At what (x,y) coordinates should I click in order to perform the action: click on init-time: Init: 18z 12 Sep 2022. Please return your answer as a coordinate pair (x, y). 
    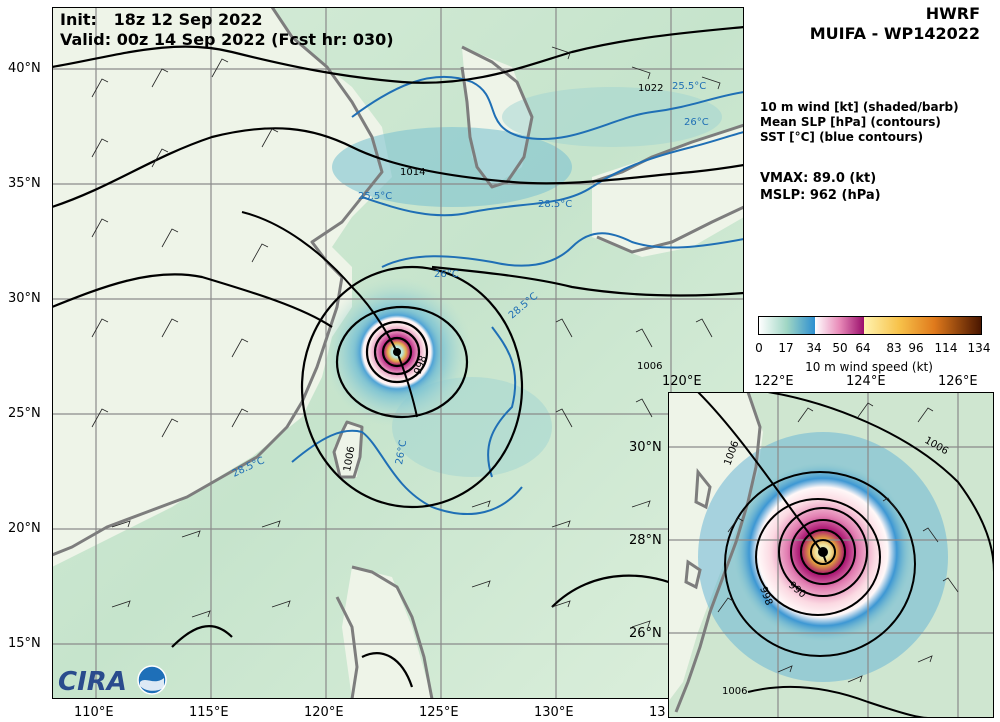
    Looking at the image, I should click on (161, 19).